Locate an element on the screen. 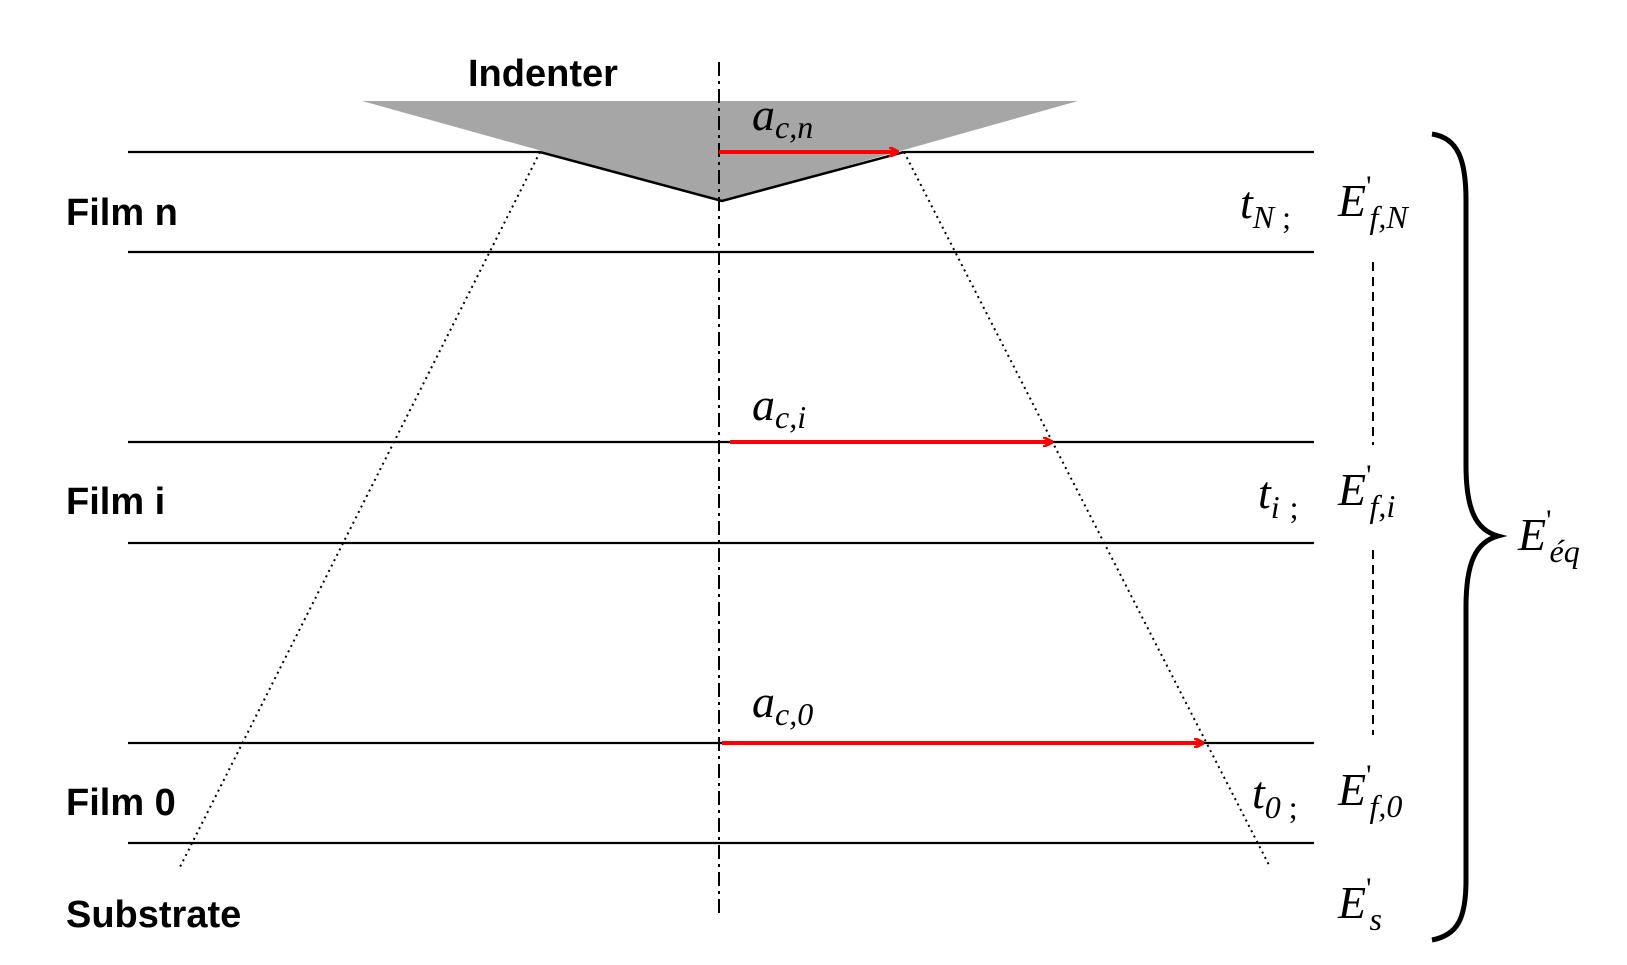 This screenshot has height=965, width=1627. substrate-label: Substrate is located at coordinates (153, 915).